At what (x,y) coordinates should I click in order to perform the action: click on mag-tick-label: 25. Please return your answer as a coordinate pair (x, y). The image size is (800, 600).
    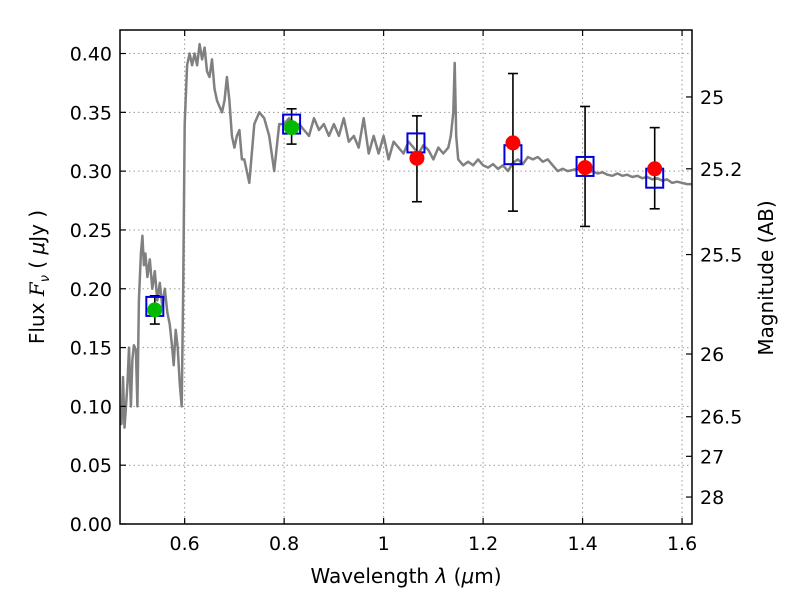
    Looking at the image, I should click on (712, 98).